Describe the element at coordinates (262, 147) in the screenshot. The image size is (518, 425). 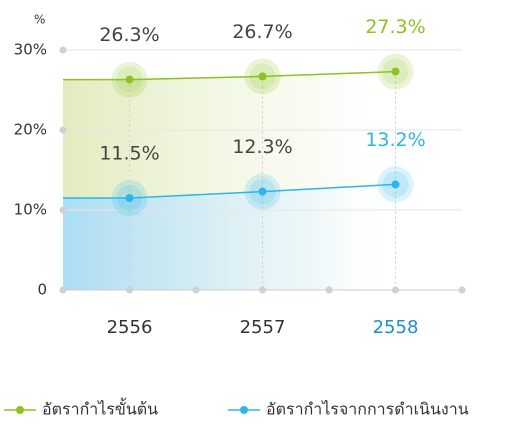
I see `data-label: 12.3%` at that location.